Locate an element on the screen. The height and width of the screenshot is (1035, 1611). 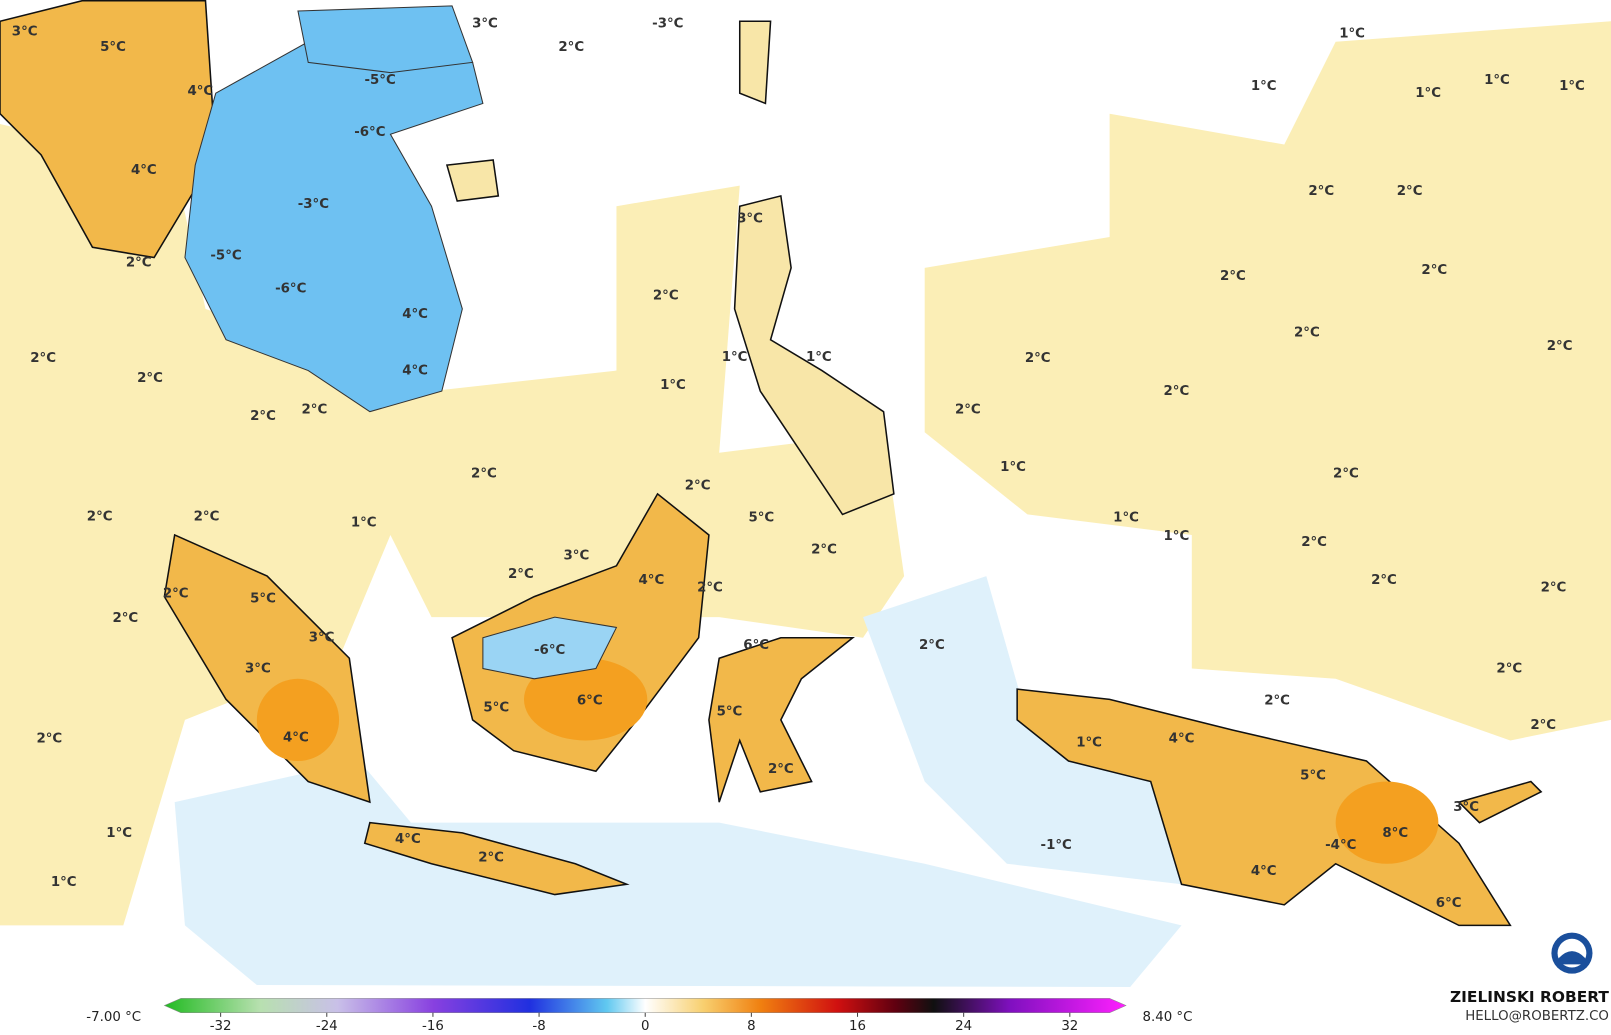
colorbar-tick-label: 32 is located at coordinates (1069, 1026).